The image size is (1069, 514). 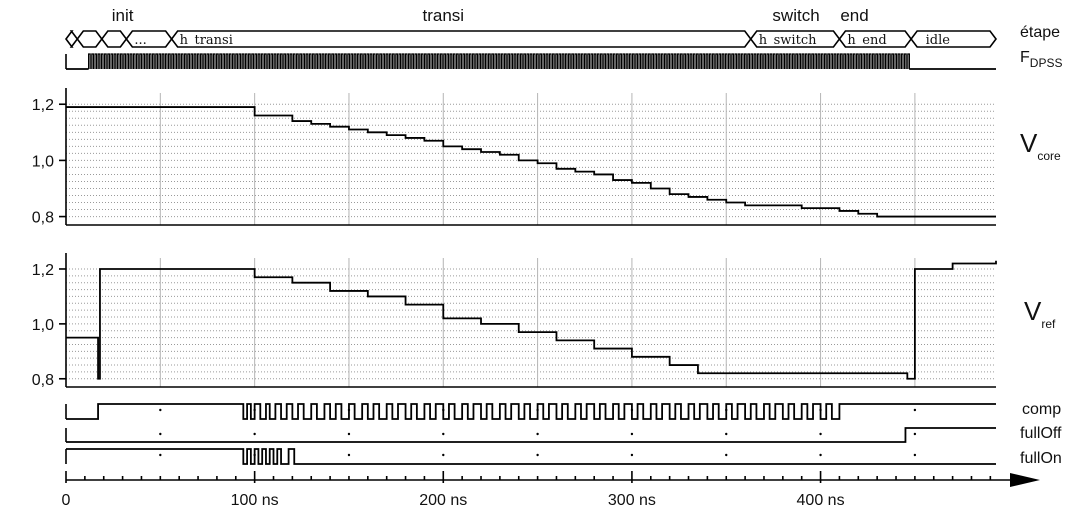 I want to click on phase-label: init, so click(x=123, y=15).